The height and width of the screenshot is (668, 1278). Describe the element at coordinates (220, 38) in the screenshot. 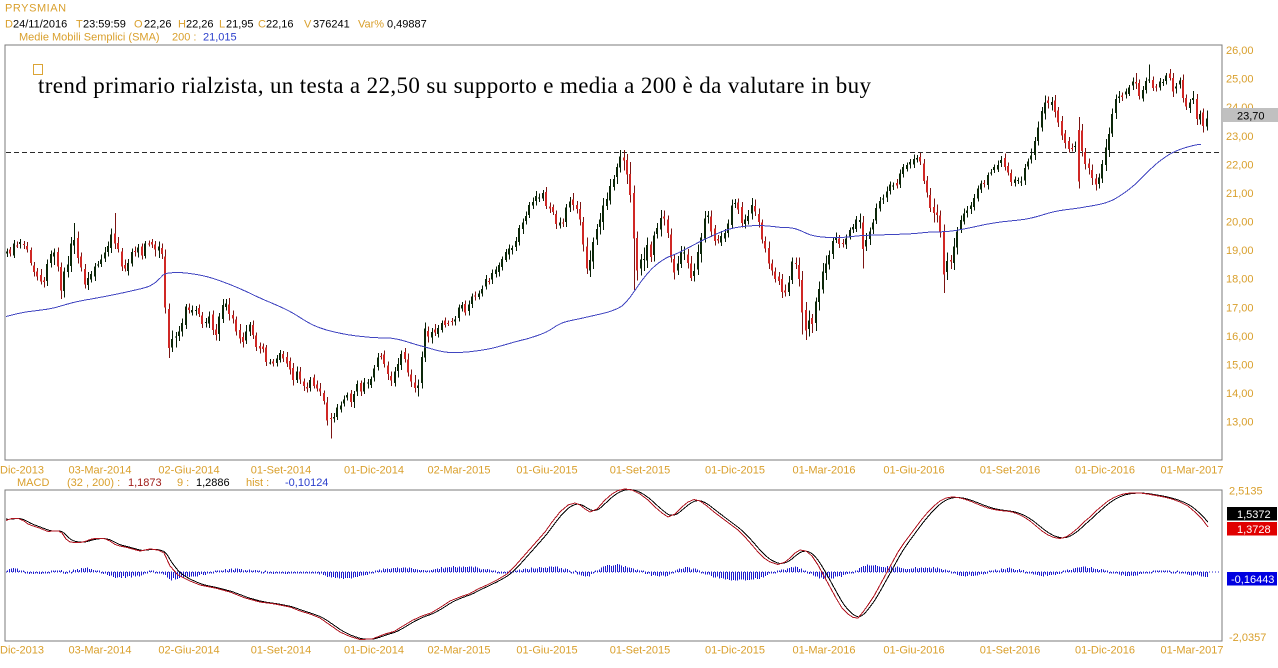

I see `svg-text: 21,015` at that location.